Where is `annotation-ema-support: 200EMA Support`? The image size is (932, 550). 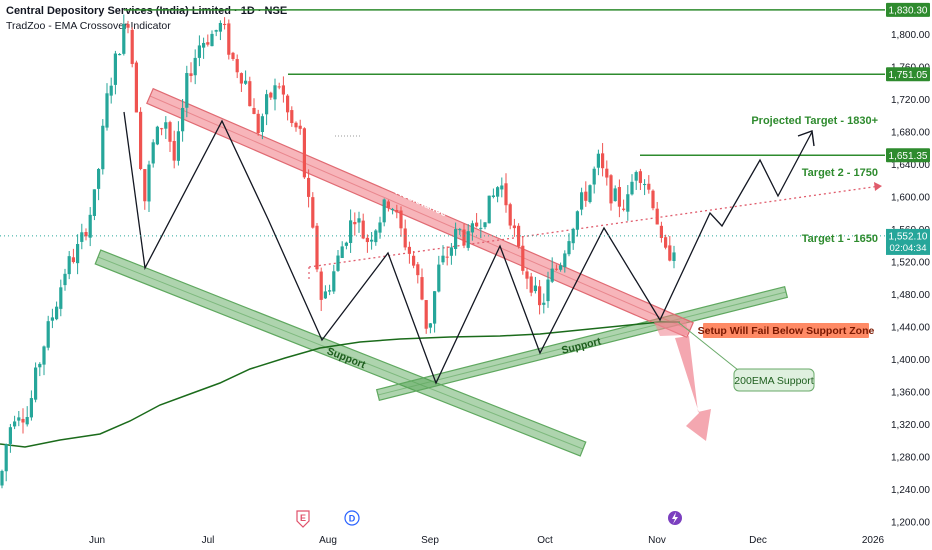 annotation-ema-support: 200EMA Support is located at coordinates (773, 381).